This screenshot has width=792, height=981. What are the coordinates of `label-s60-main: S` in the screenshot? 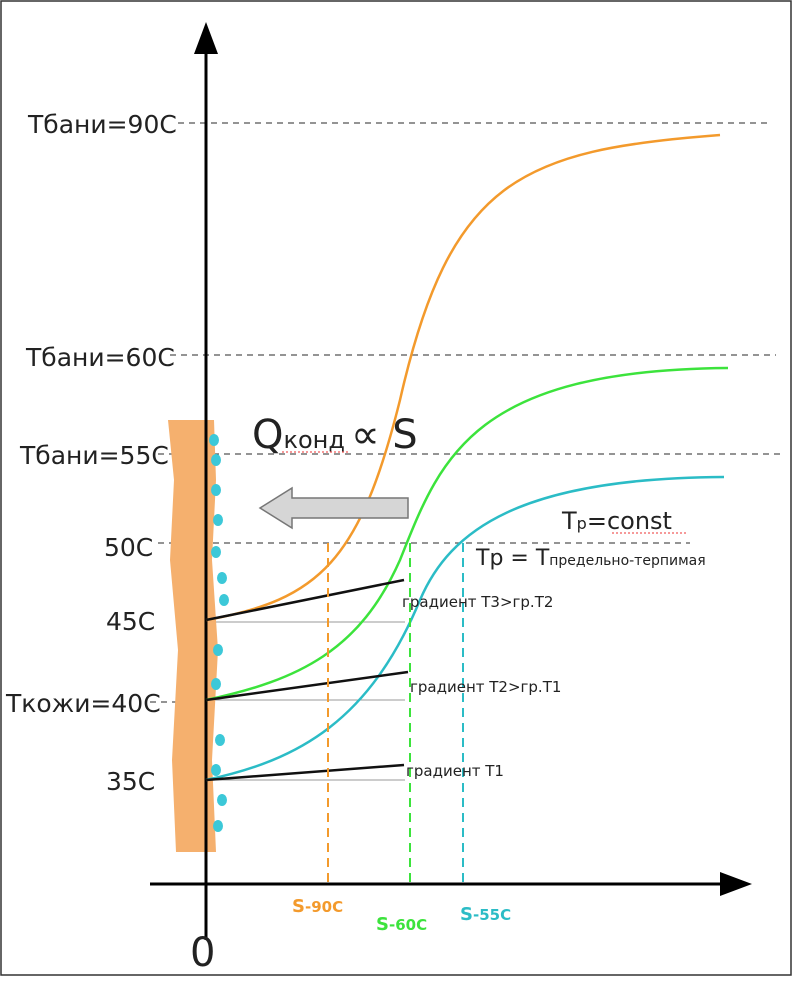 It's located at (382, 924).